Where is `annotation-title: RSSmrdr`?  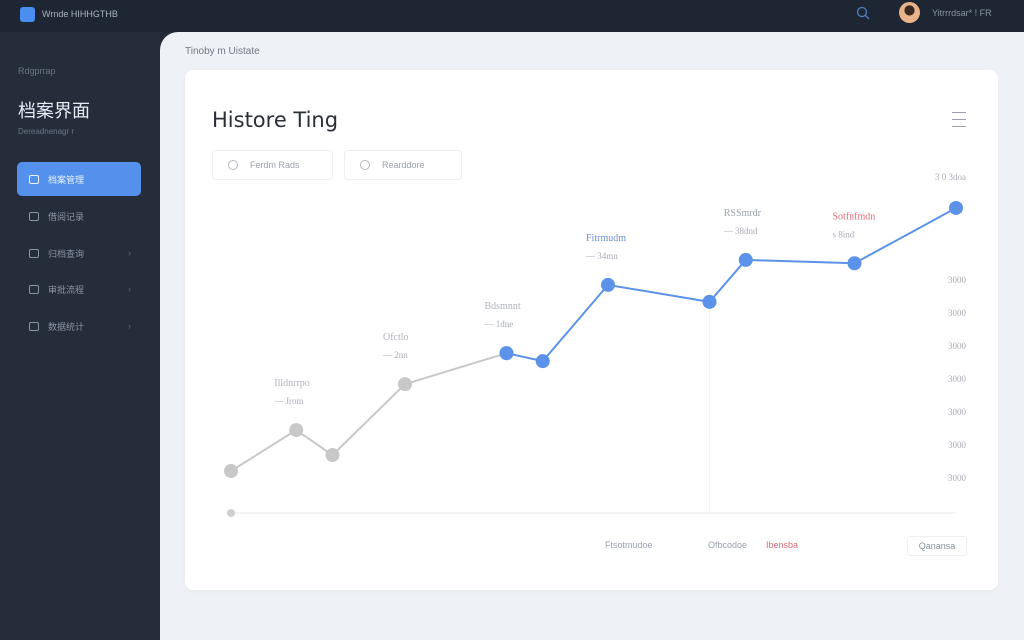
annotation-title: RSSmrdr is located at coordinates (743, 213).